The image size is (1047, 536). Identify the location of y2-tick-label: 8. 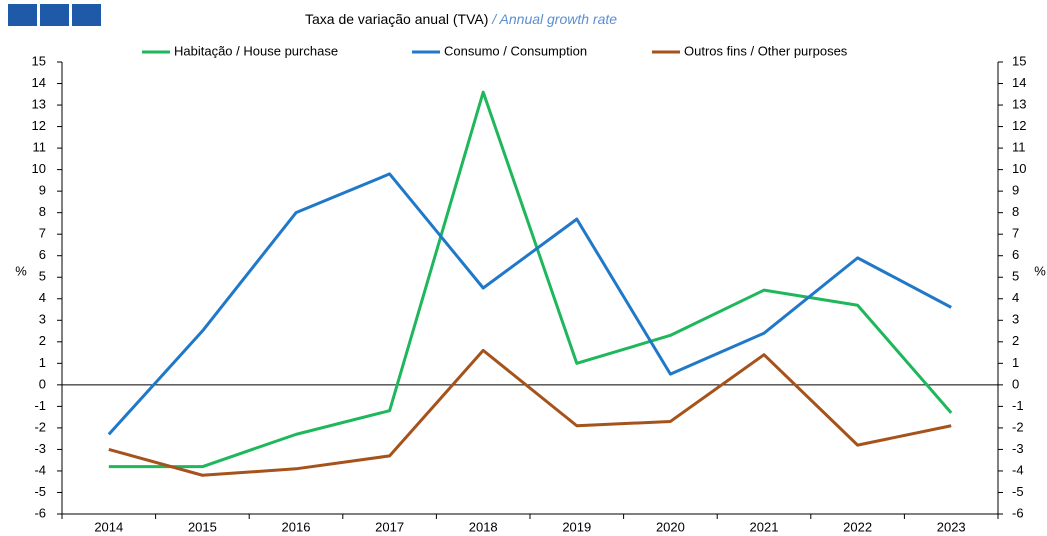
(1015, 211).